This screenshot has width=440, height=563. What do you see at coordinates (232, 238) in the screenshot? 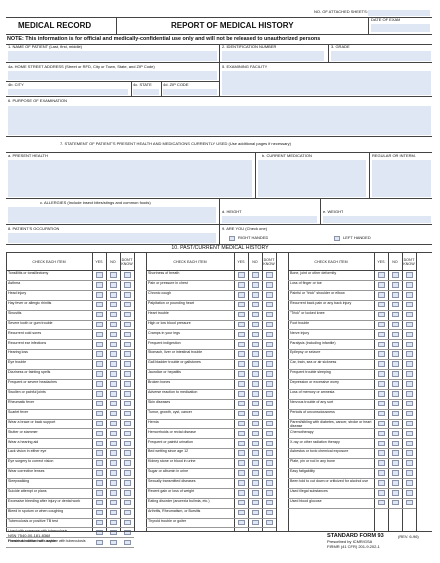
I see `right-handed-checkbox` at bounding box center [232, 238].